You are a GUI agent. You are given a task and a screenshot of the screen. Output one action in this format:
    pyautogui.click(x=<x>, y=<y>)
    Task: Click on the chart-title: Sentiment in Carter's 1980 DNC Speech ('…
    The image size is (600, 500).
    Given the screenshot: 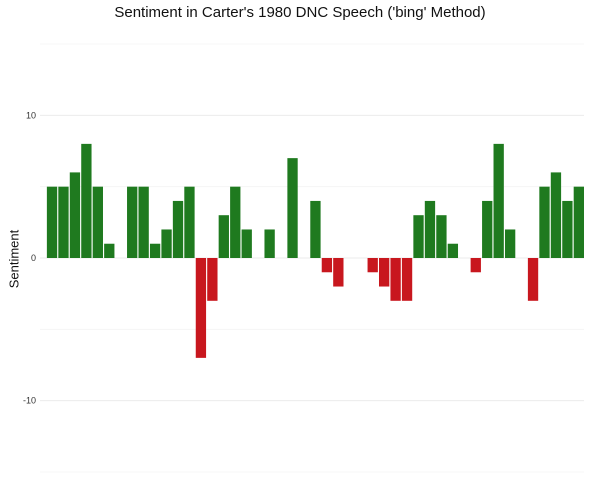 What is the action you would take?
    pyautogui.click(x=300, y=12)
    